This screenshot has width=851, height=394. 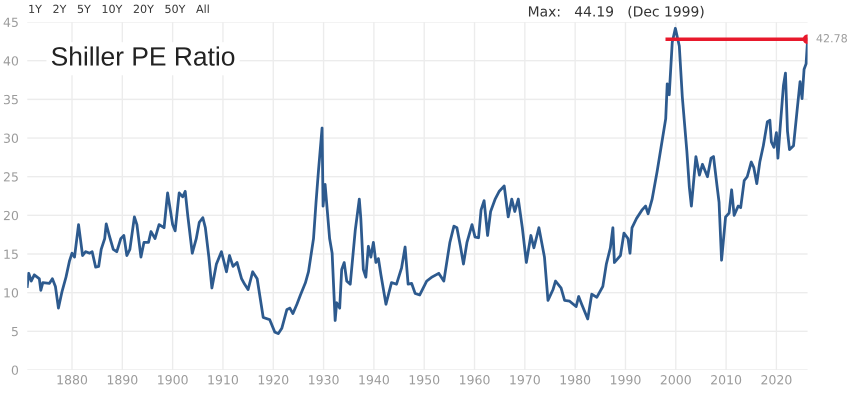 I want to click on x-tick-label: 1880, so click(x=72, y=380).